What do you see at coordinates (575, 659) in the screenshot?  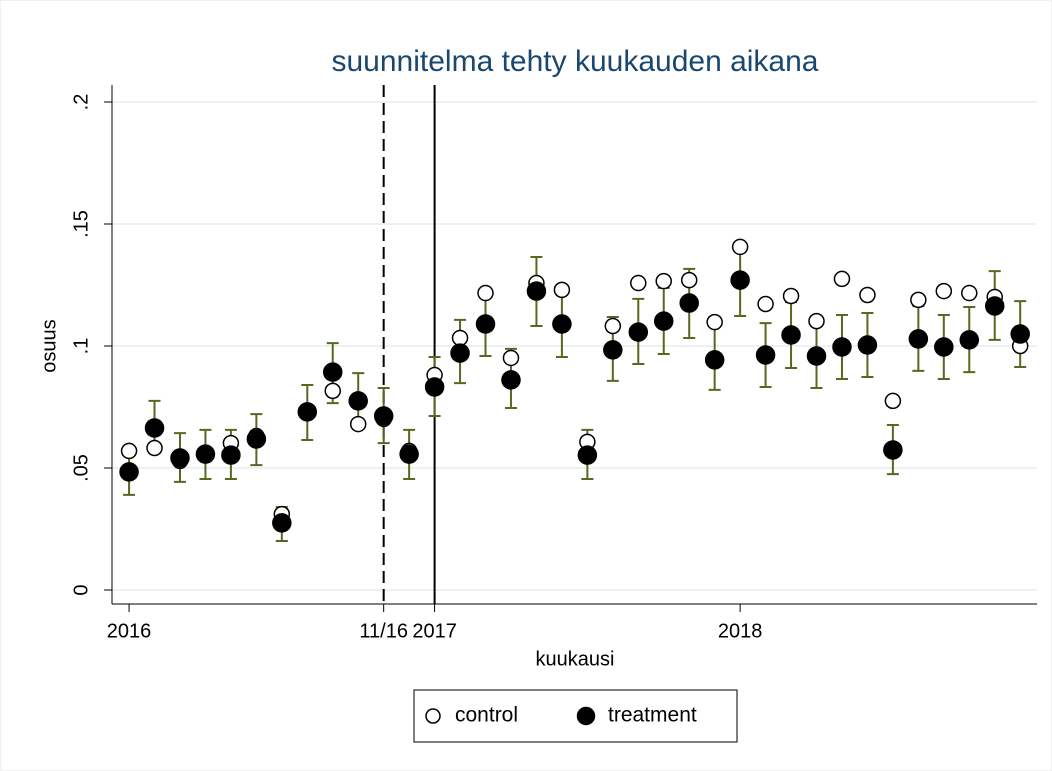 I see `x-axis-label: kuukausi` at bounding box center [575, 659].